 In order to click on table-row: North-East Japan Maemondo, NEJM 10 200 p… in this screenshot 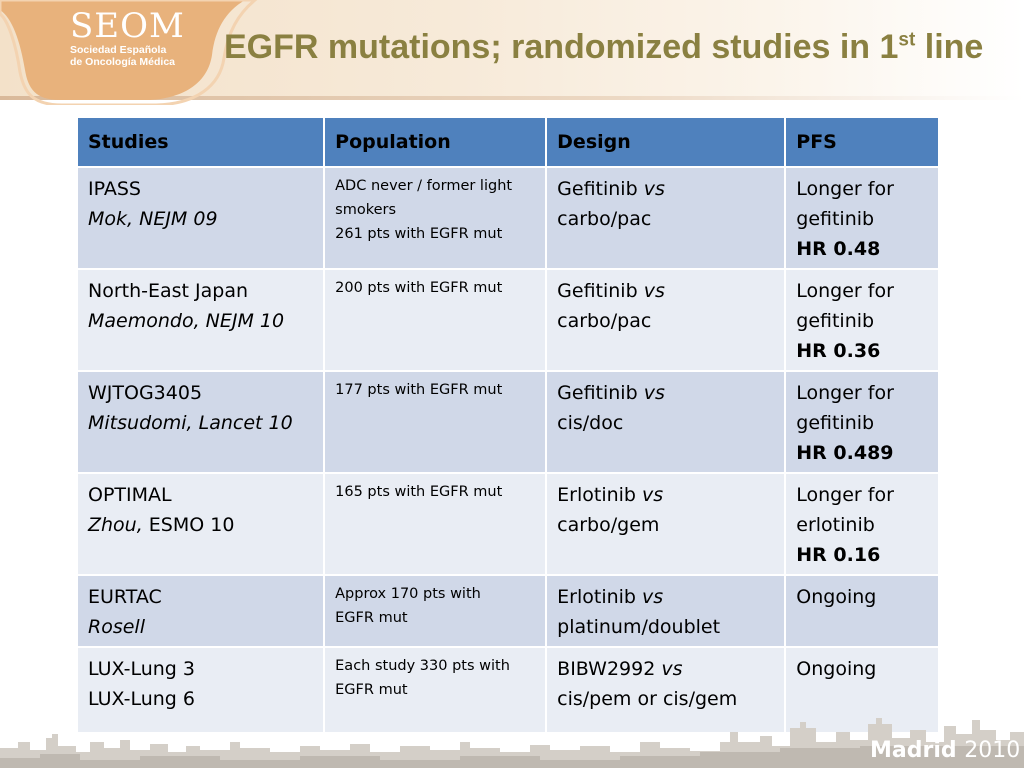, I will do `click(508, 320)`.